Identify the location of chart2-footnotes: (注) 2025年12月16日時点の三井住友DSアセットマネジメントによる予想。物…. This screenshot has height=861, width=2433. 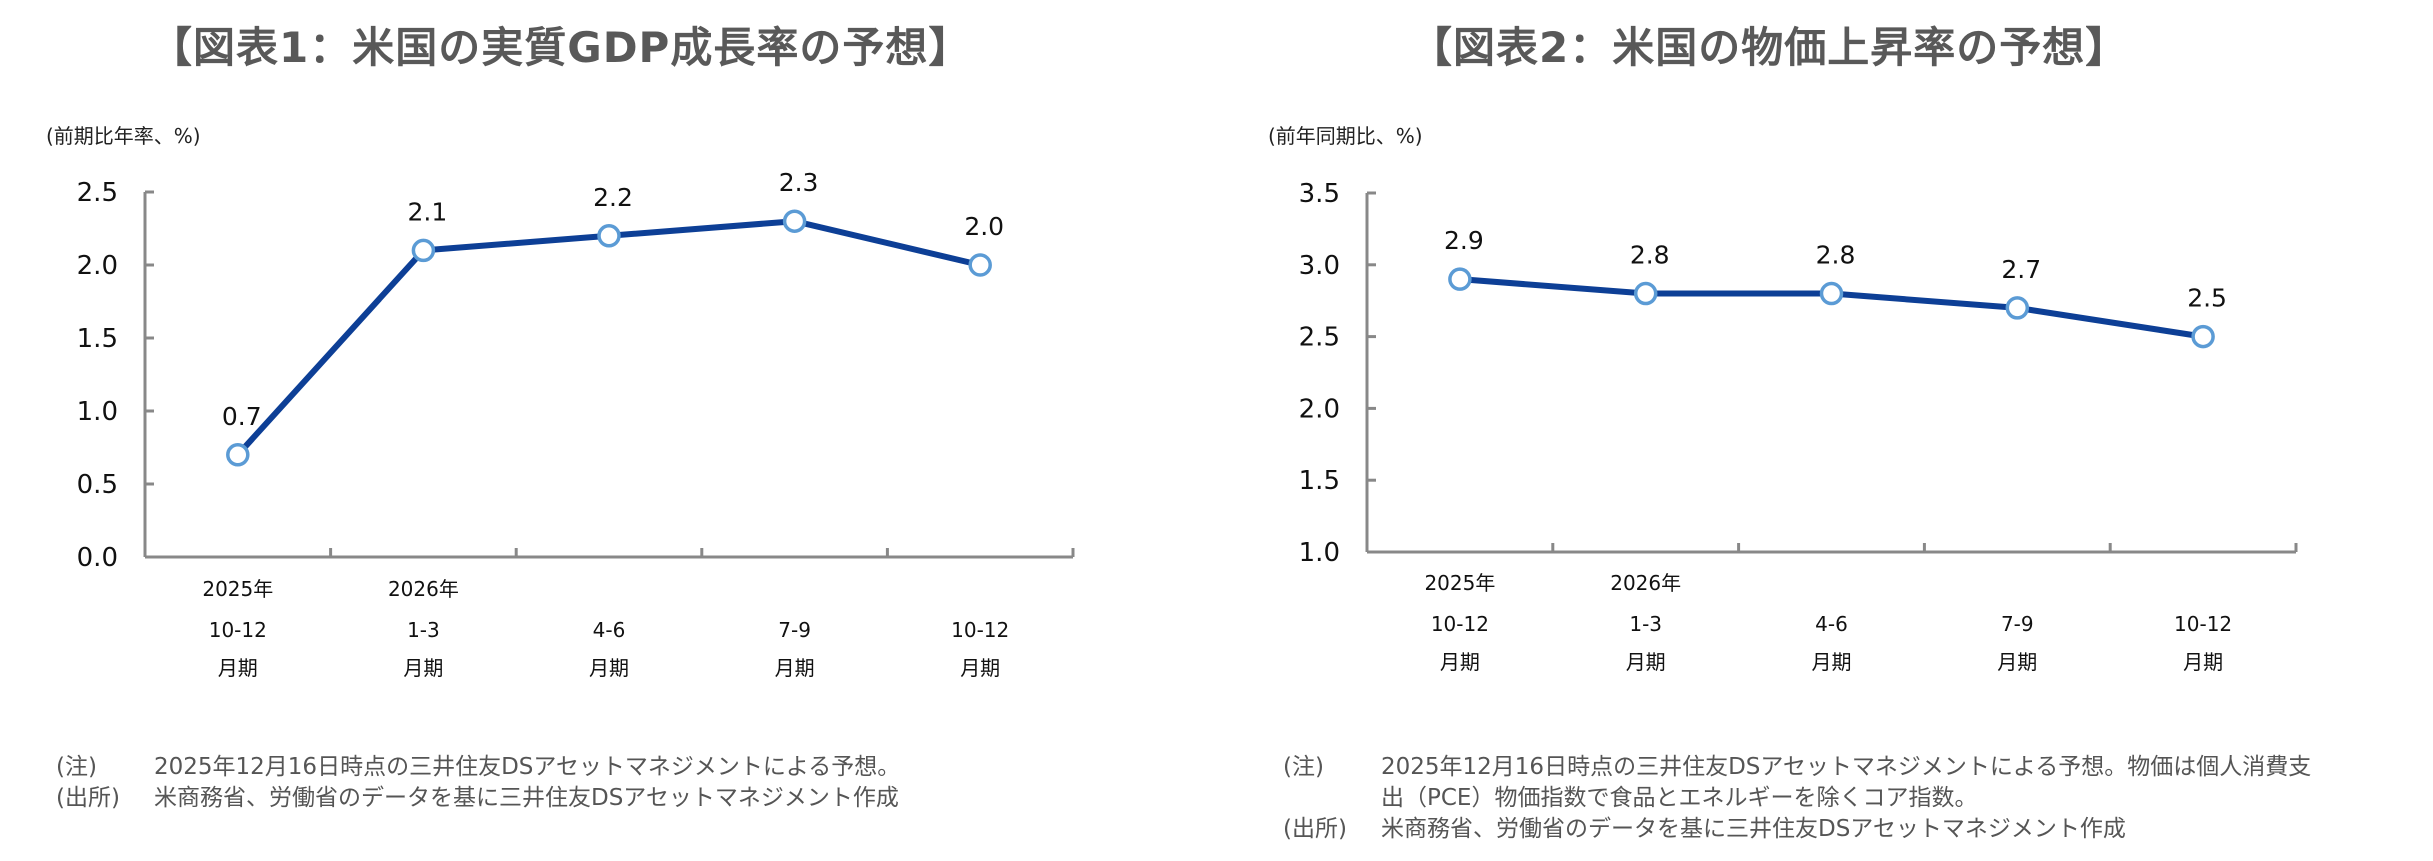
(1797, 798).